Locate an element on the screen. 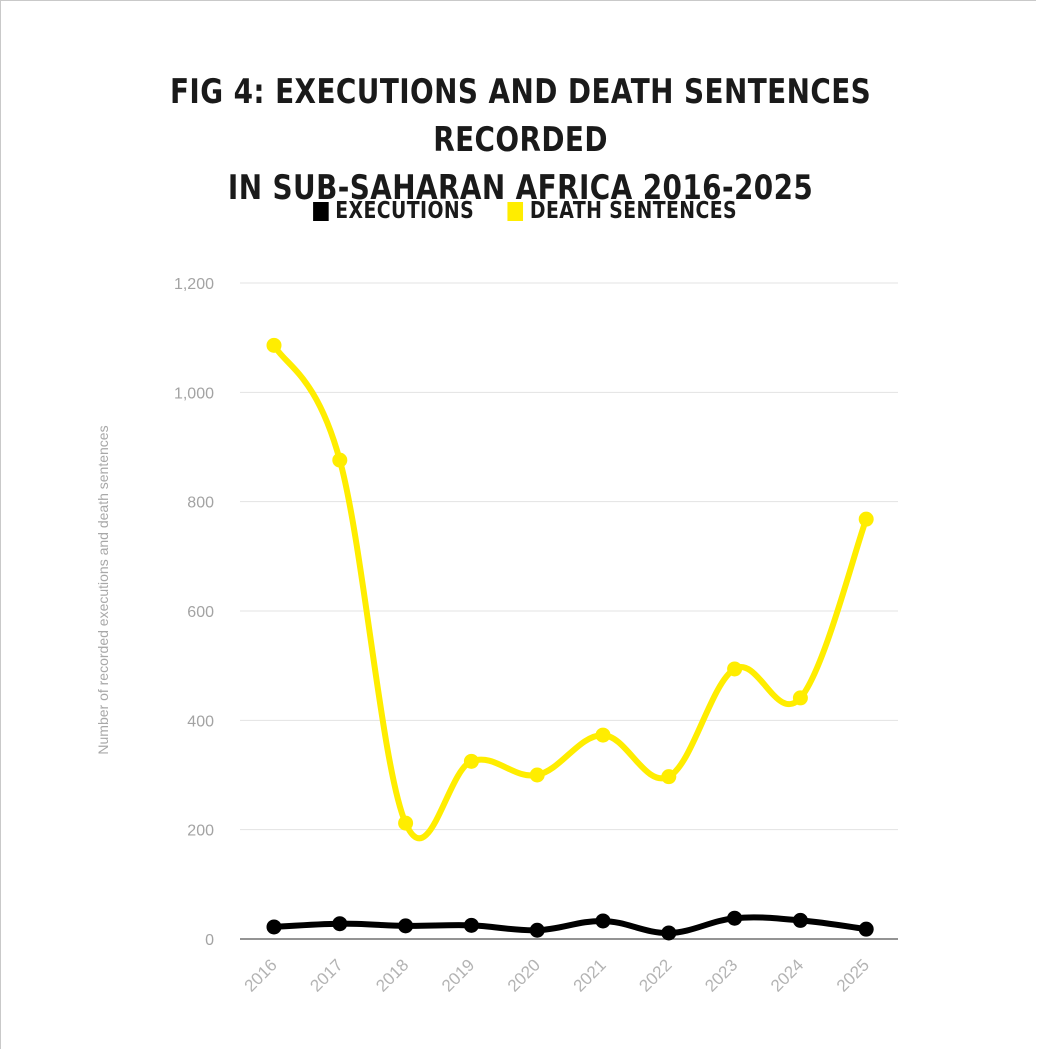 The height and width of the screenshot is (1050, 1037). x-tick-label-2016: 2016 is located at coordinates (261, 975).